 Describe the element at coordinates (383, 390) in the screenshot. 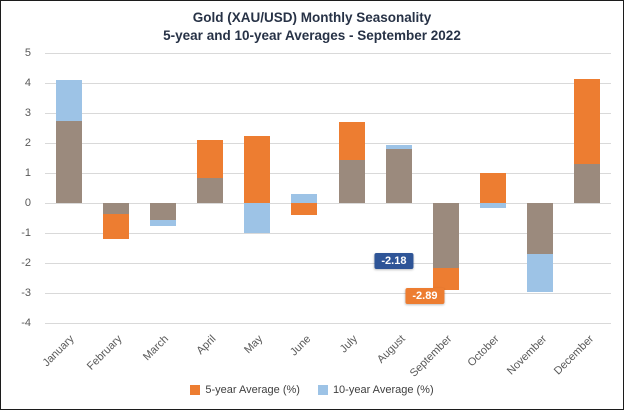

I see `legend-label: 10-year Average (%)` at that location.